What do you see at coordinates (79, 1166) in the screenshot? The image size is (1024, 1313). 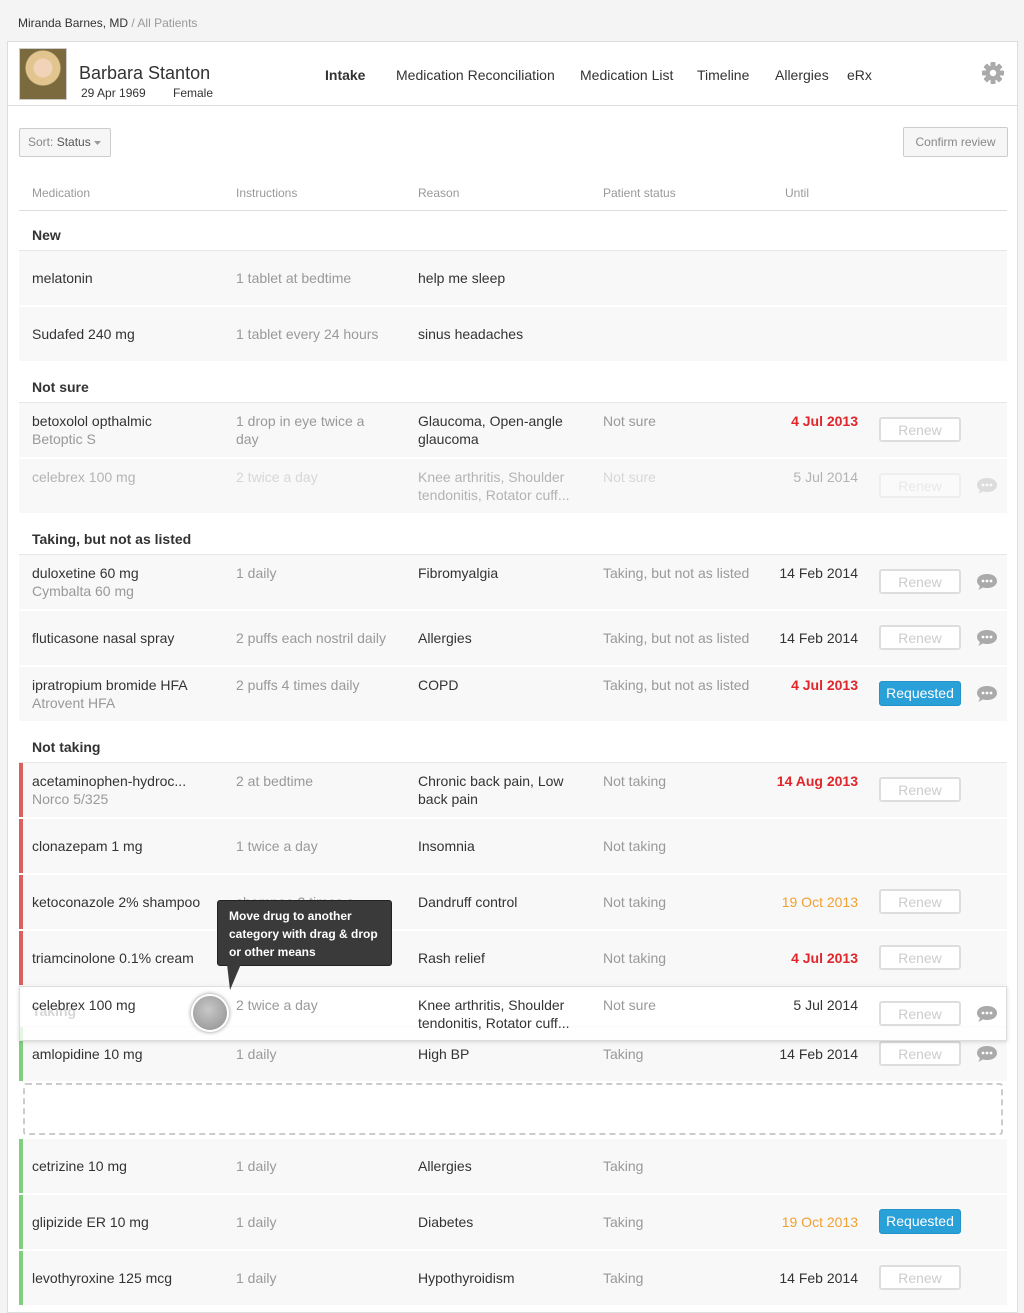 I see `medication-name: cetrizine 10 mg` at bounding box center [79, 1166].